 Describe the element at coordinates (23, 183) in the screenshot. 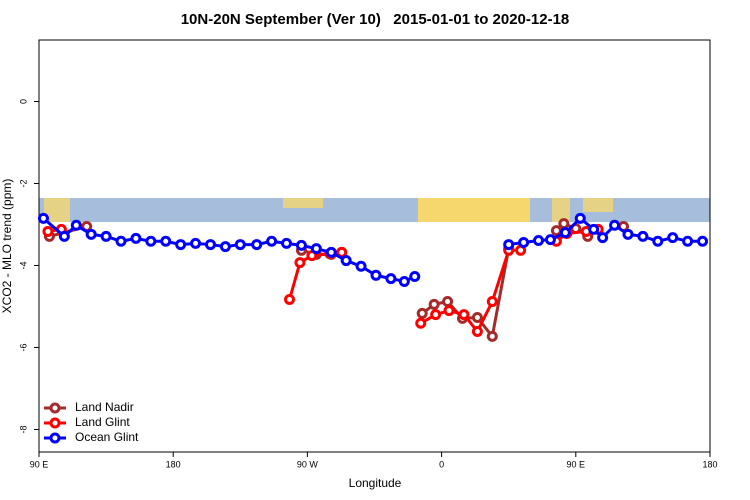

I see `y-tick-label: -2` at that location.